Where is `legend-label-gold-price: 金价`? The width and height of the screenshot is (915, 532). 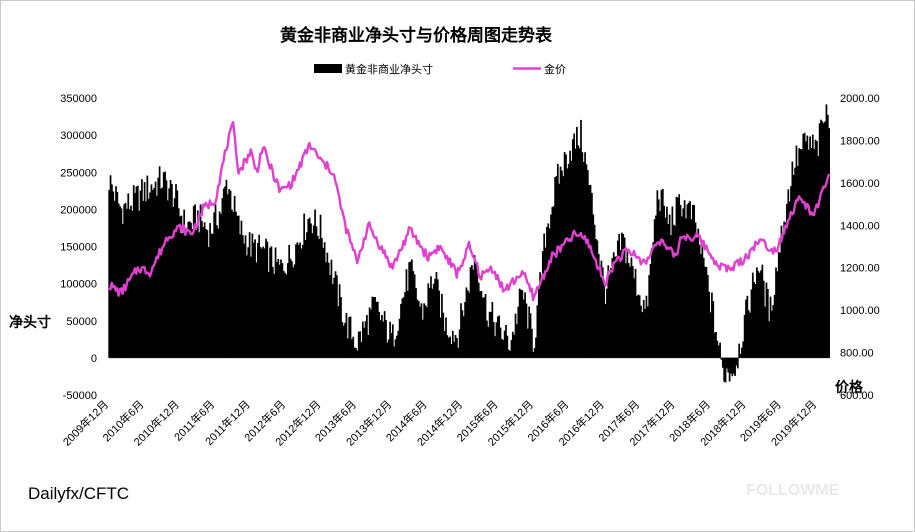 legend-label-gold-price: 金价 is located at coordinates (555, 69).